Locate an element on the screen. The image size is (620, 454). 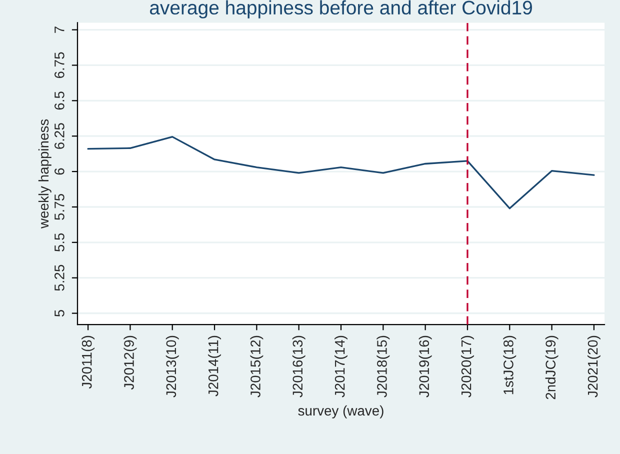
x-tick-label: 1stJC(18) is located at coordinates (509, 365).